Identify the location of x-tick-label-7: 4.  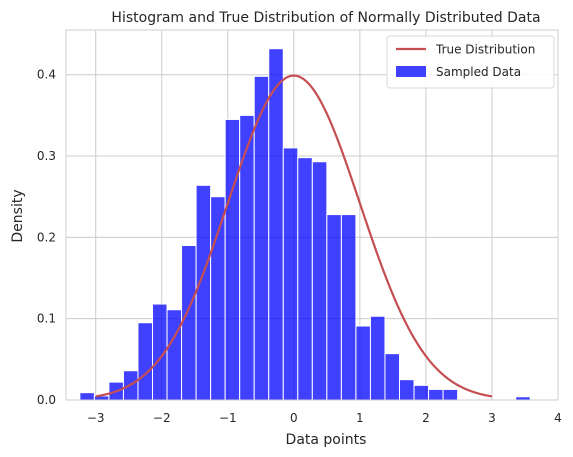
(558, 418).